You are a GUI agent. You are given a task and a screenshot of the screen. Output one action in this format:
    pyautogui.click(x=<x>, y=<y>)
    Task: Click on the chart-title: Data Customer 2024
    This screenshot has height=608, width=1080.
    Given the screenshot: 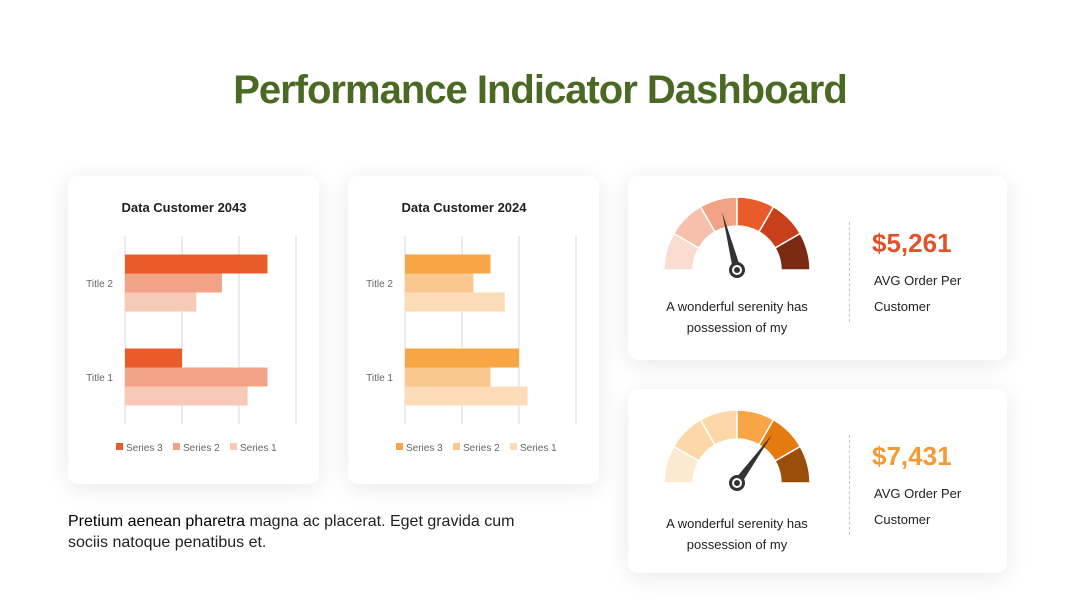 What is the action you would take?
    pyautogui.click(x=465, y=207)
    